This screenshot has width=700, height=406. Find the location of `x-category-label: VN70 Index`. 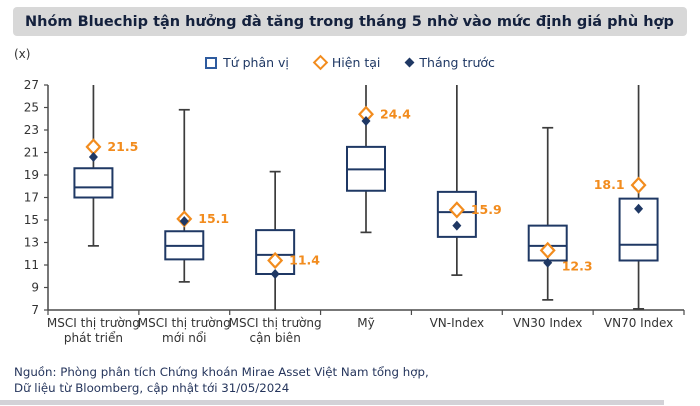

x-category-label: VN70 Index is located at coordinates (638, 323).